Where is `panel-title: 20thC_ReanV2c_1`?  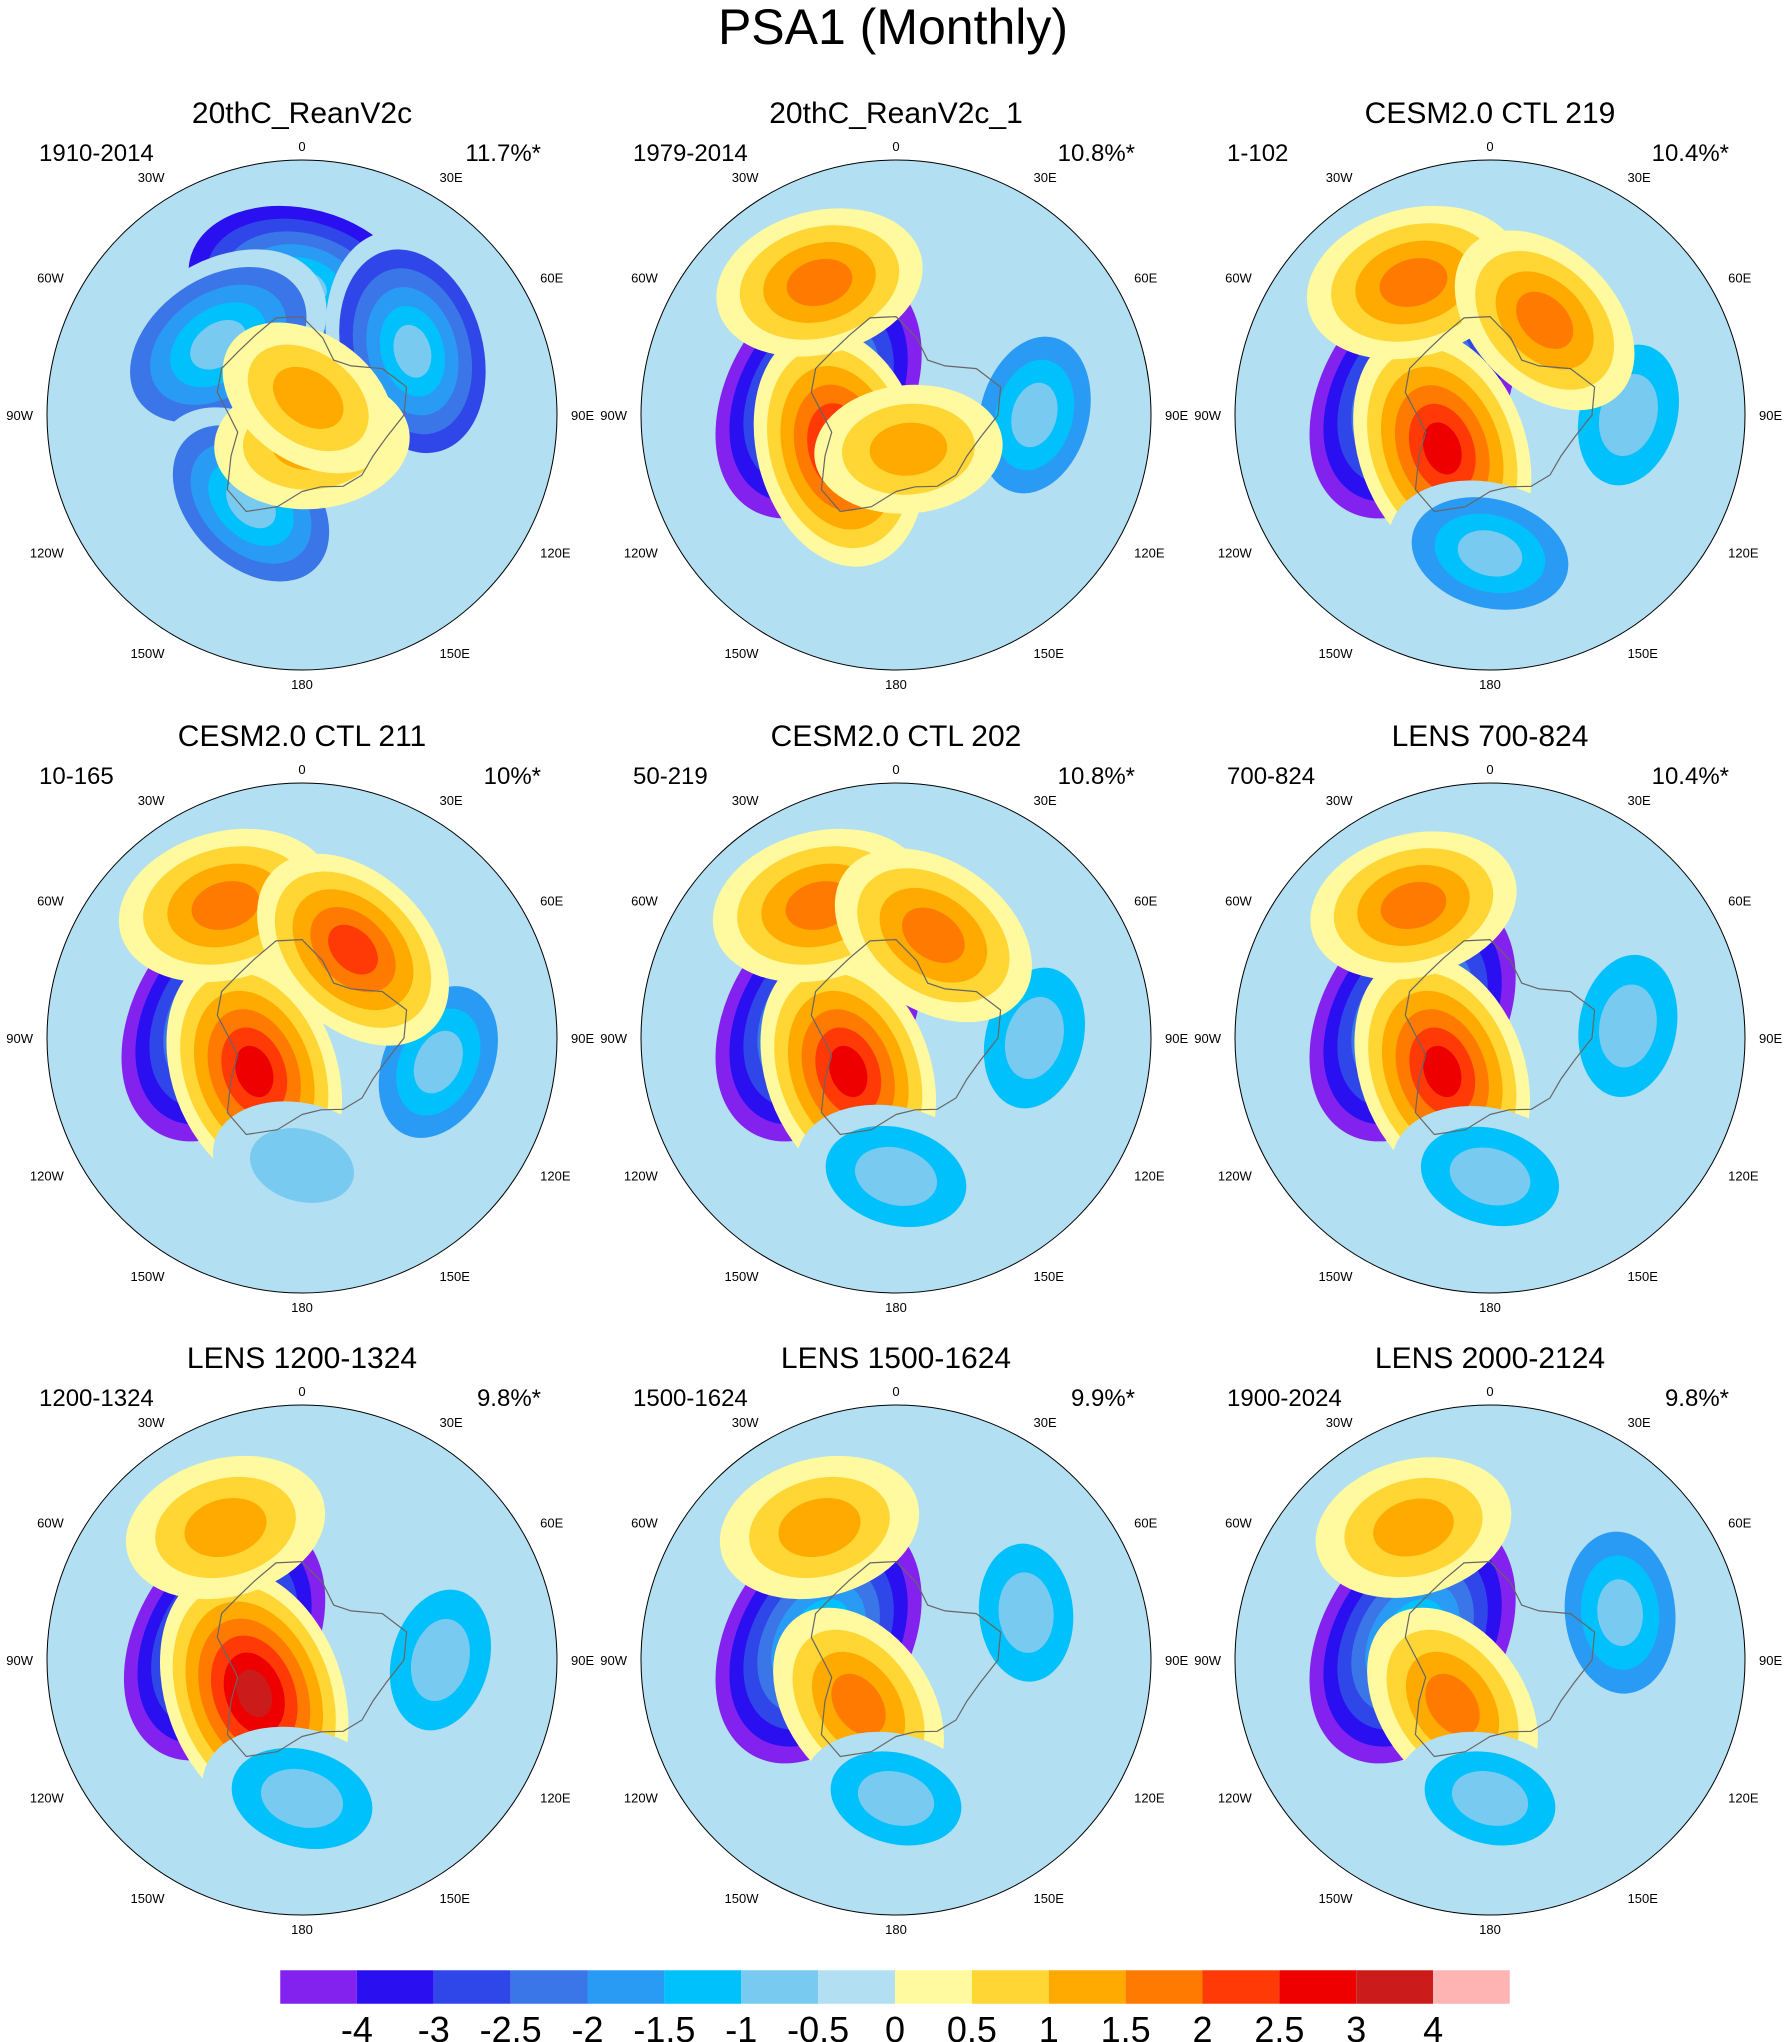
panel-title: 20thC_ReanV2c_1 is located at coordinates (896, 113).